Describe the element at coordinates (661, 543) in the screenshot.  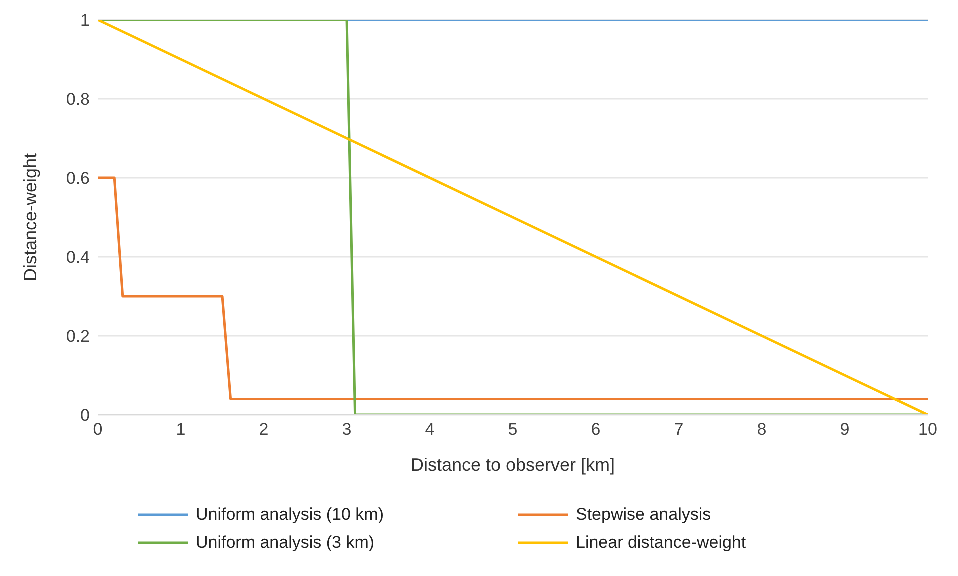
I see `legend-label: Linear distance-weight` at that location.